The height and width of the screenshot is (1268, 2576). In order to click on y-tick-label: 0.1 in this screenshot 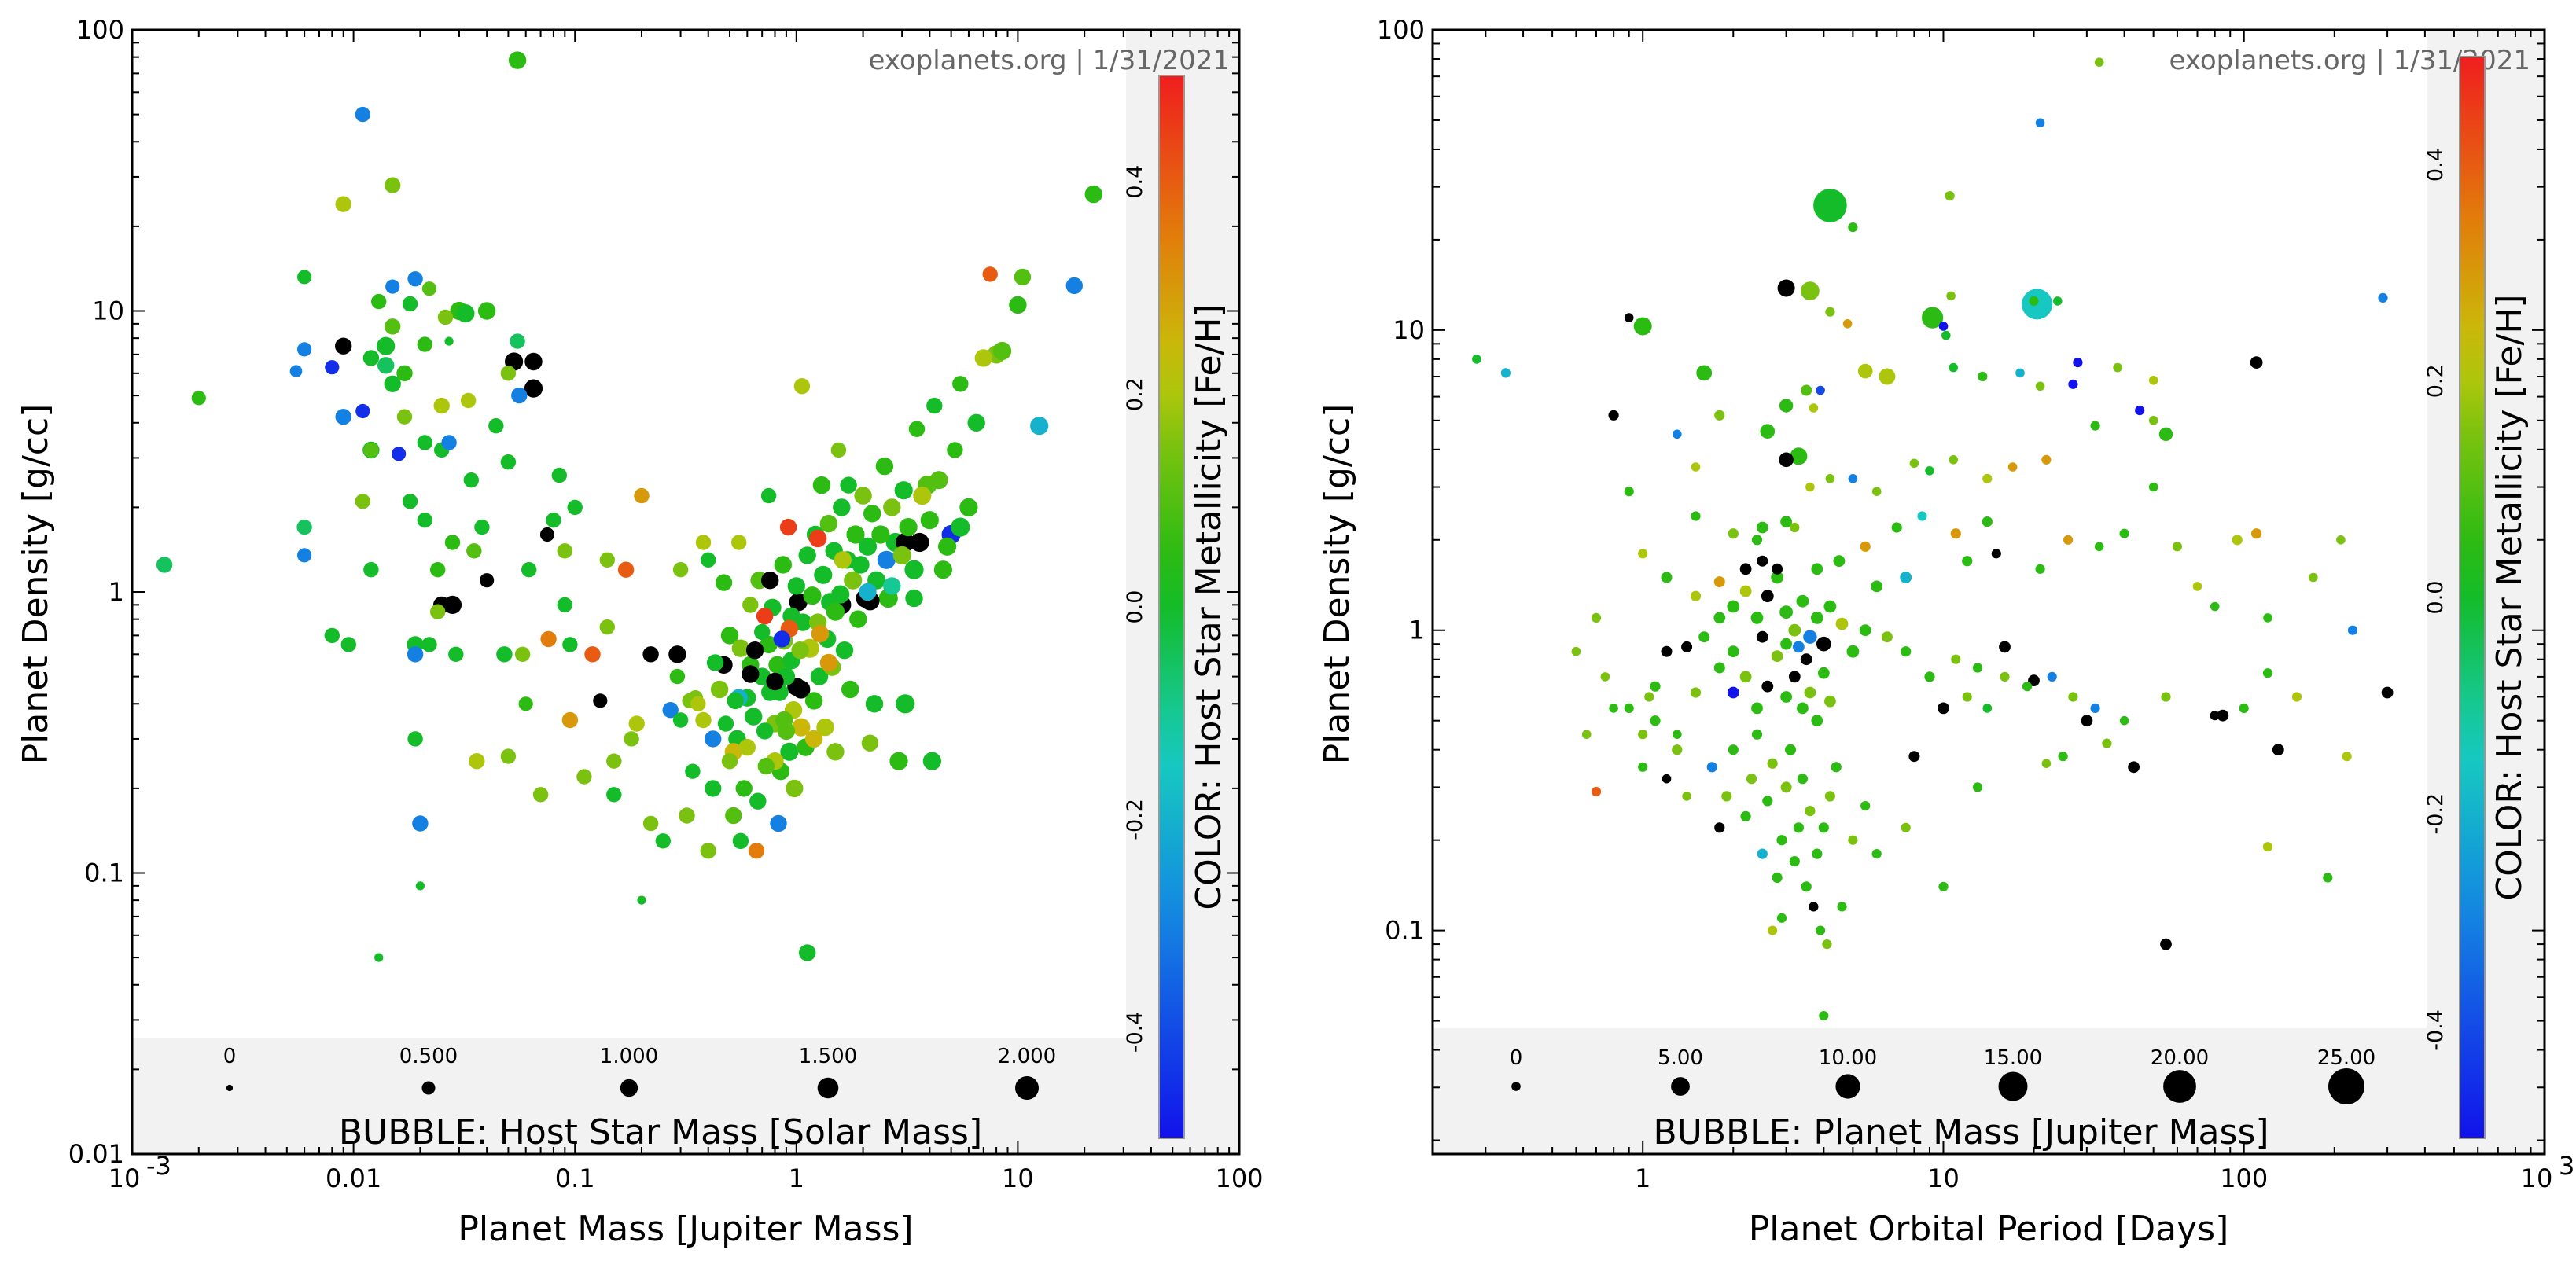, I will do `click(1405, 931)`.